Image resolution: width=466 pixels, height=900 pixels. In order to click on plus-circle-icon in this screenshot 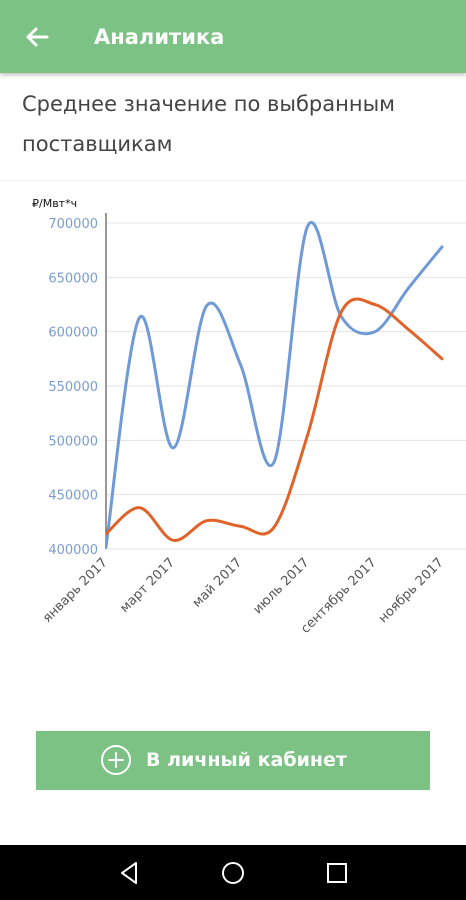, I will do `click(116, 760)`.